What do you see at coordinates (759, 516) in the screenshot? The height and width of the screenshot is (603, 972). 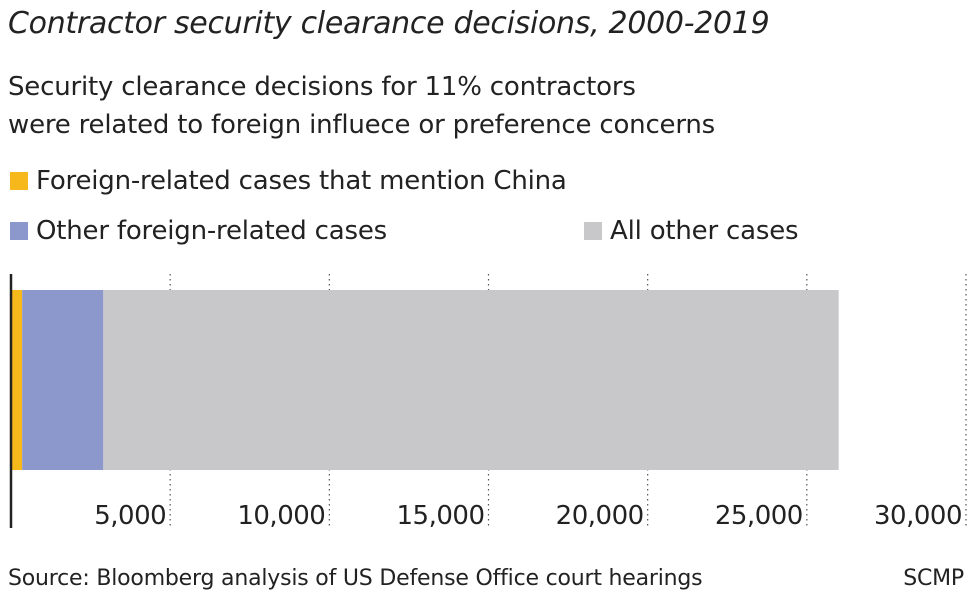 I see `x-tick-label: 25,000` at bounding box center [759, 516].